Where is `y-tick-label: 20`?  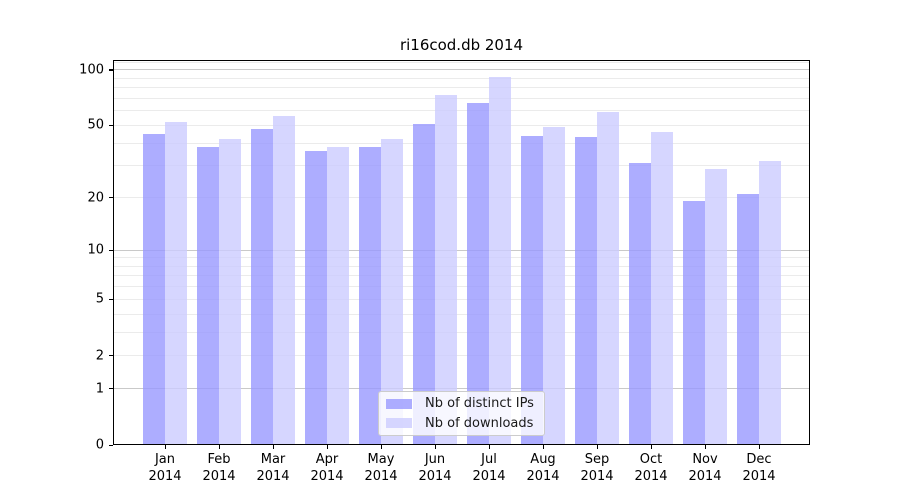 y-tick-label: 20 is located at coordinates (95, 197).